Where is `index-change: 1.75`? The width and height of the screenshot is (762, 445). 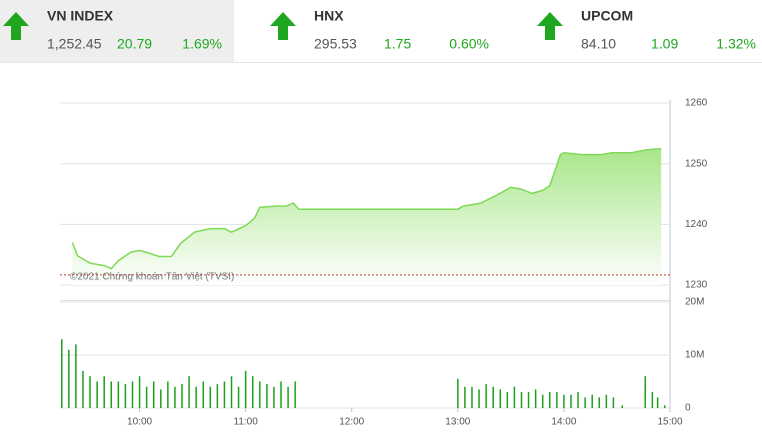 index-change: 1.75 is located at coordinates (397, 44).